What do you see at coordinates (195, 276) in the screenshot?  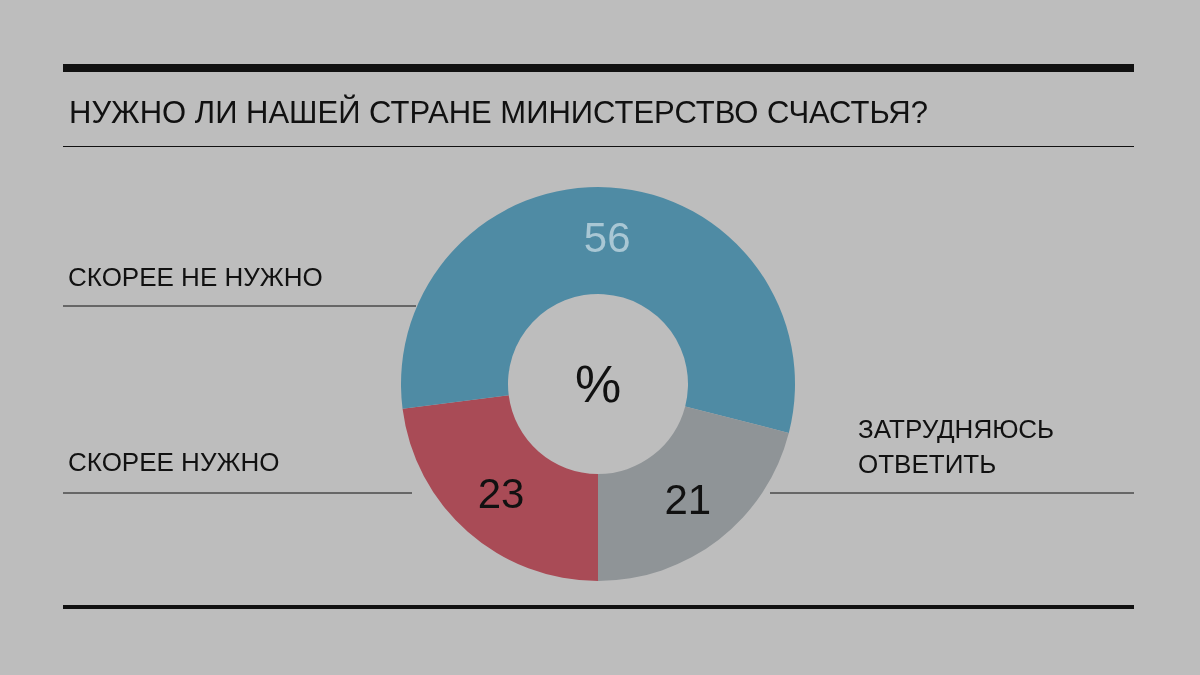 I see `slice-label: СКОРЕЕ НЕ НУЖНО` at bounding box center [195, 276].